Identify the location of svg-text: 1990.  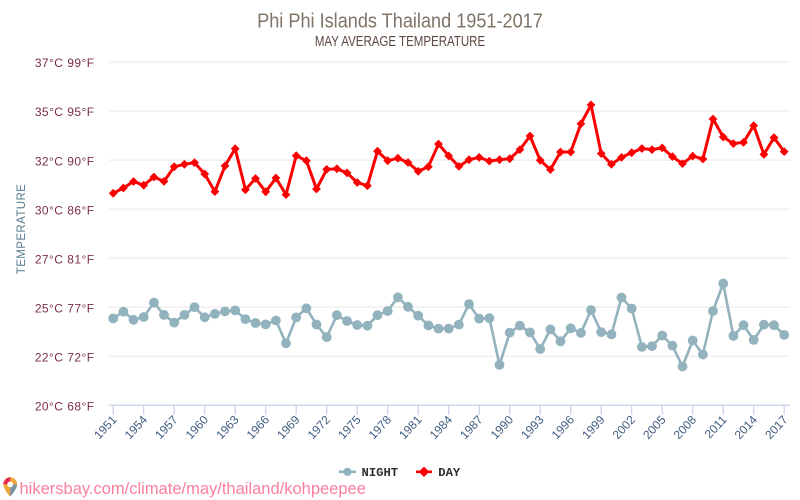
(502, 427).